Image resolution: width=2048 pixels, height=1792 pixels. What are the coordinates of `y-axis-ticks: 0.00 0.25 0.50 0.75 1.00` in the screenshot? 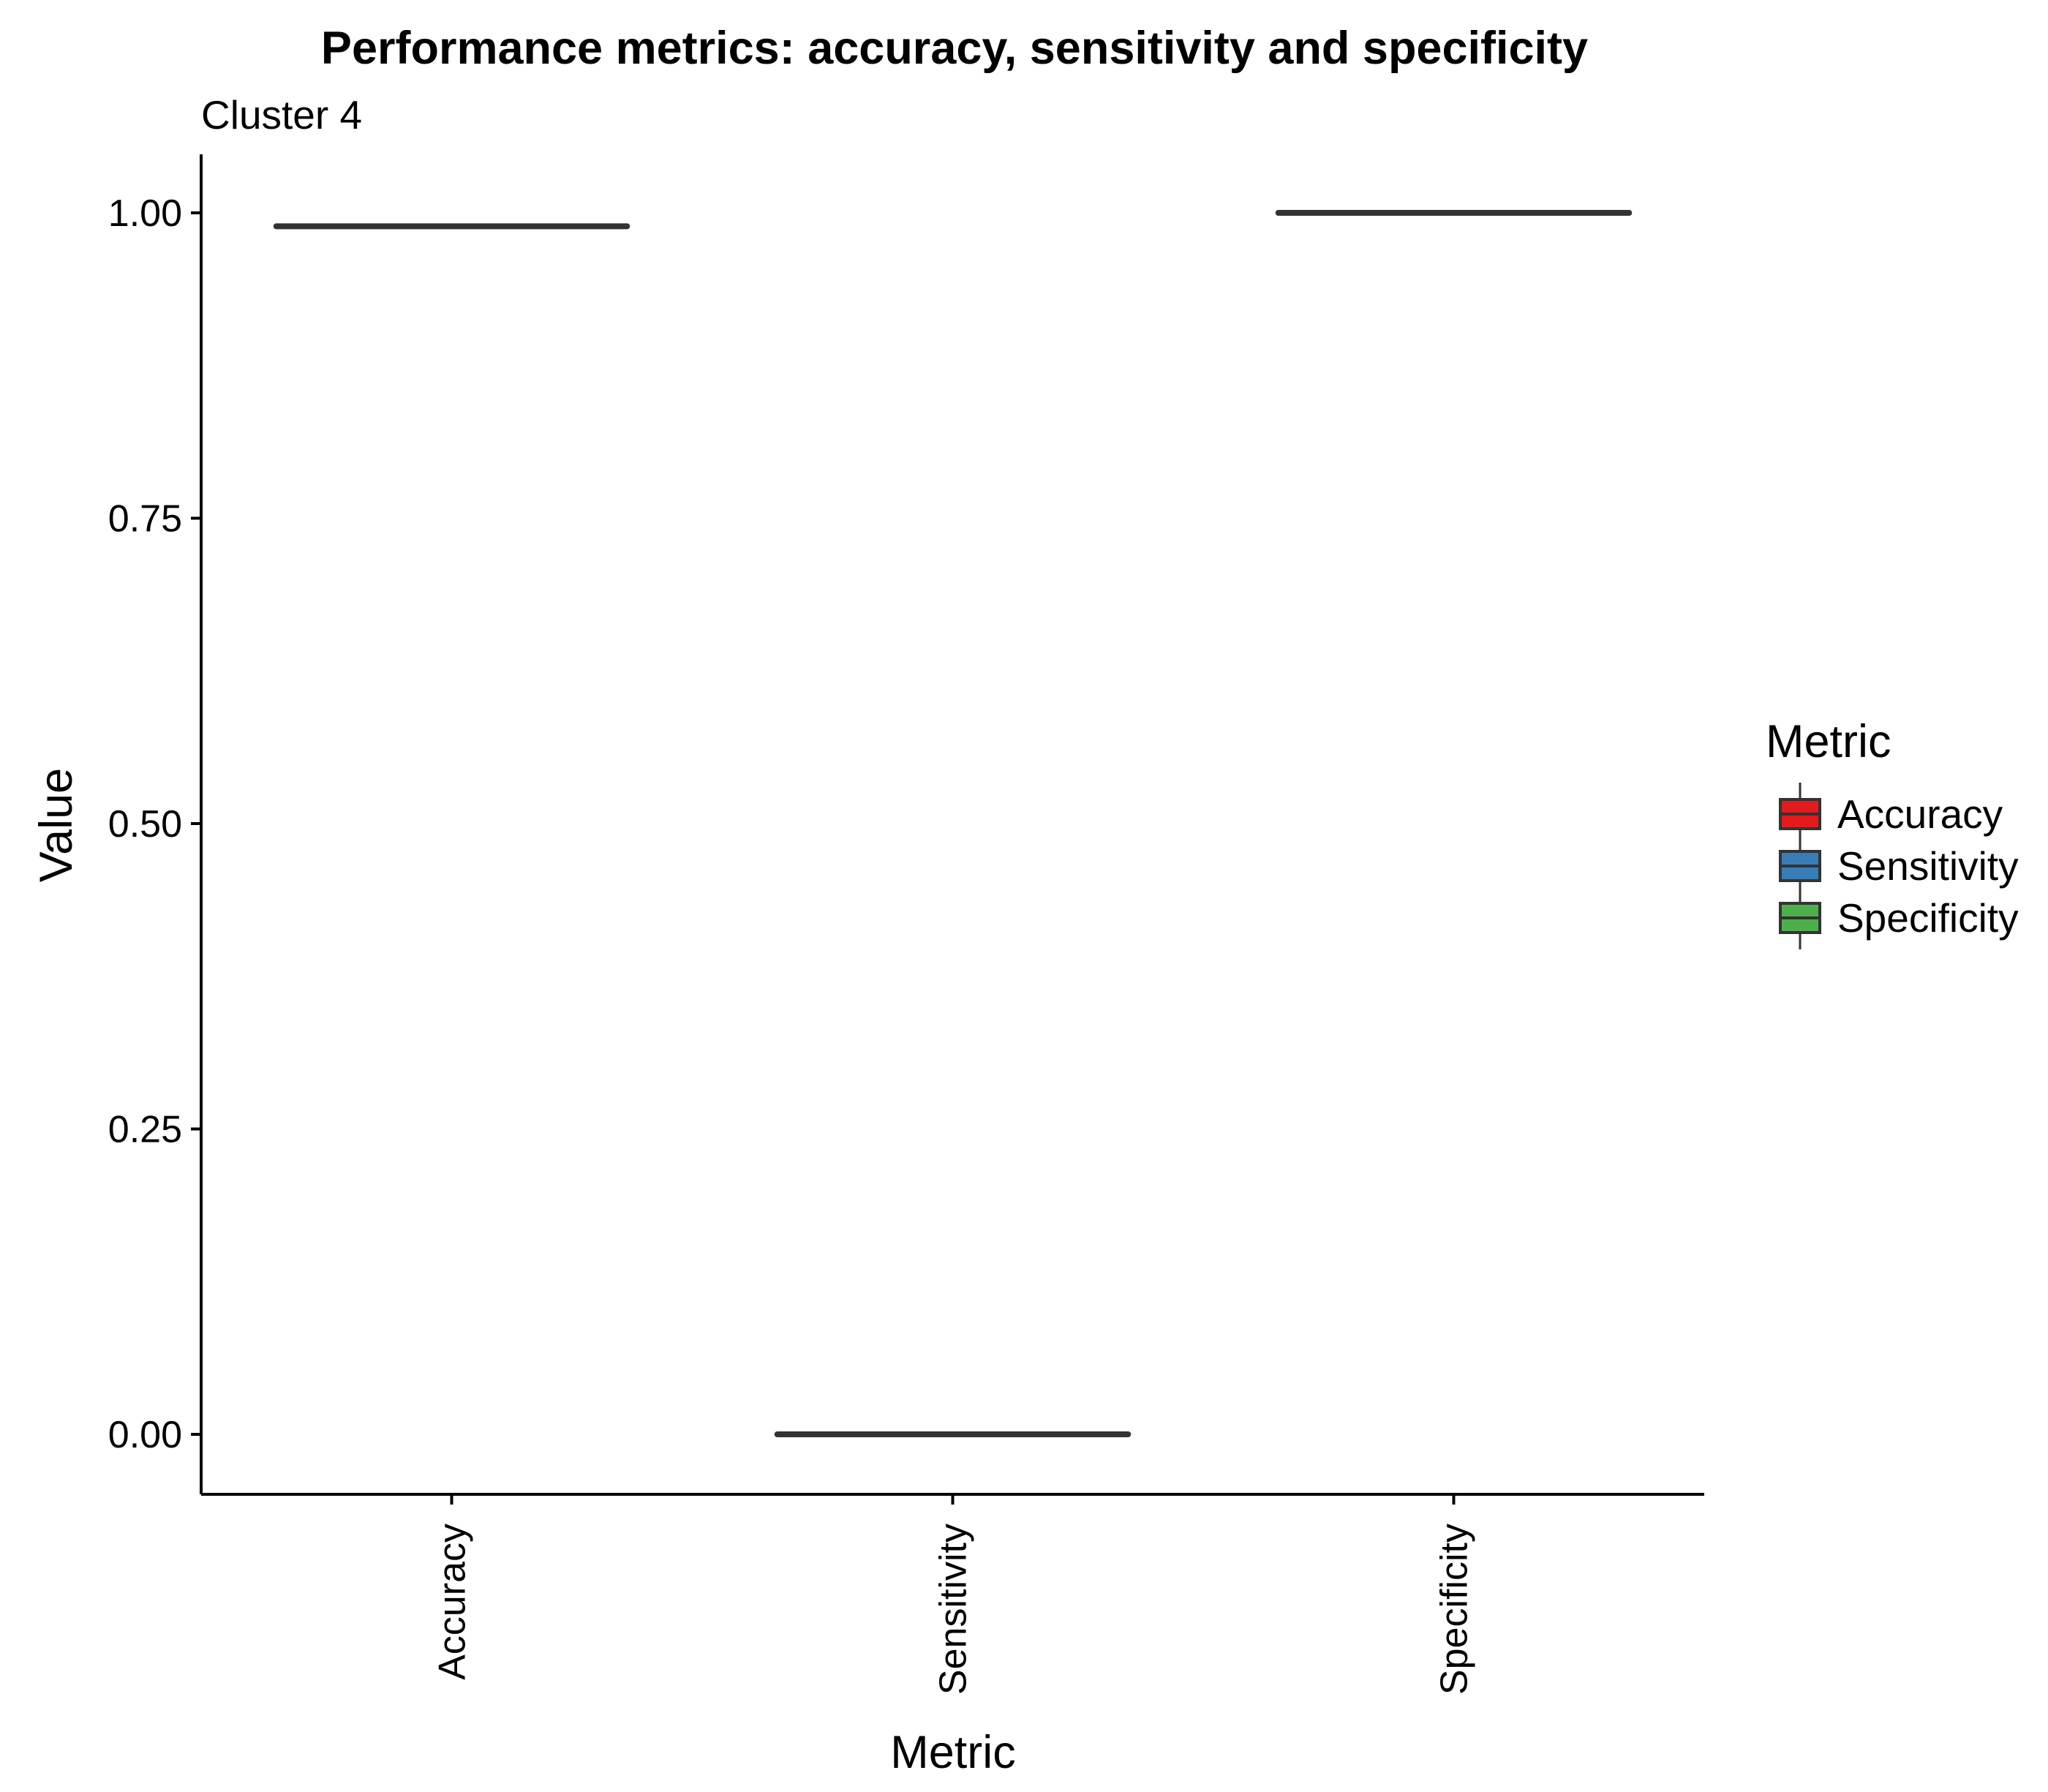 It's located at (154, 824).